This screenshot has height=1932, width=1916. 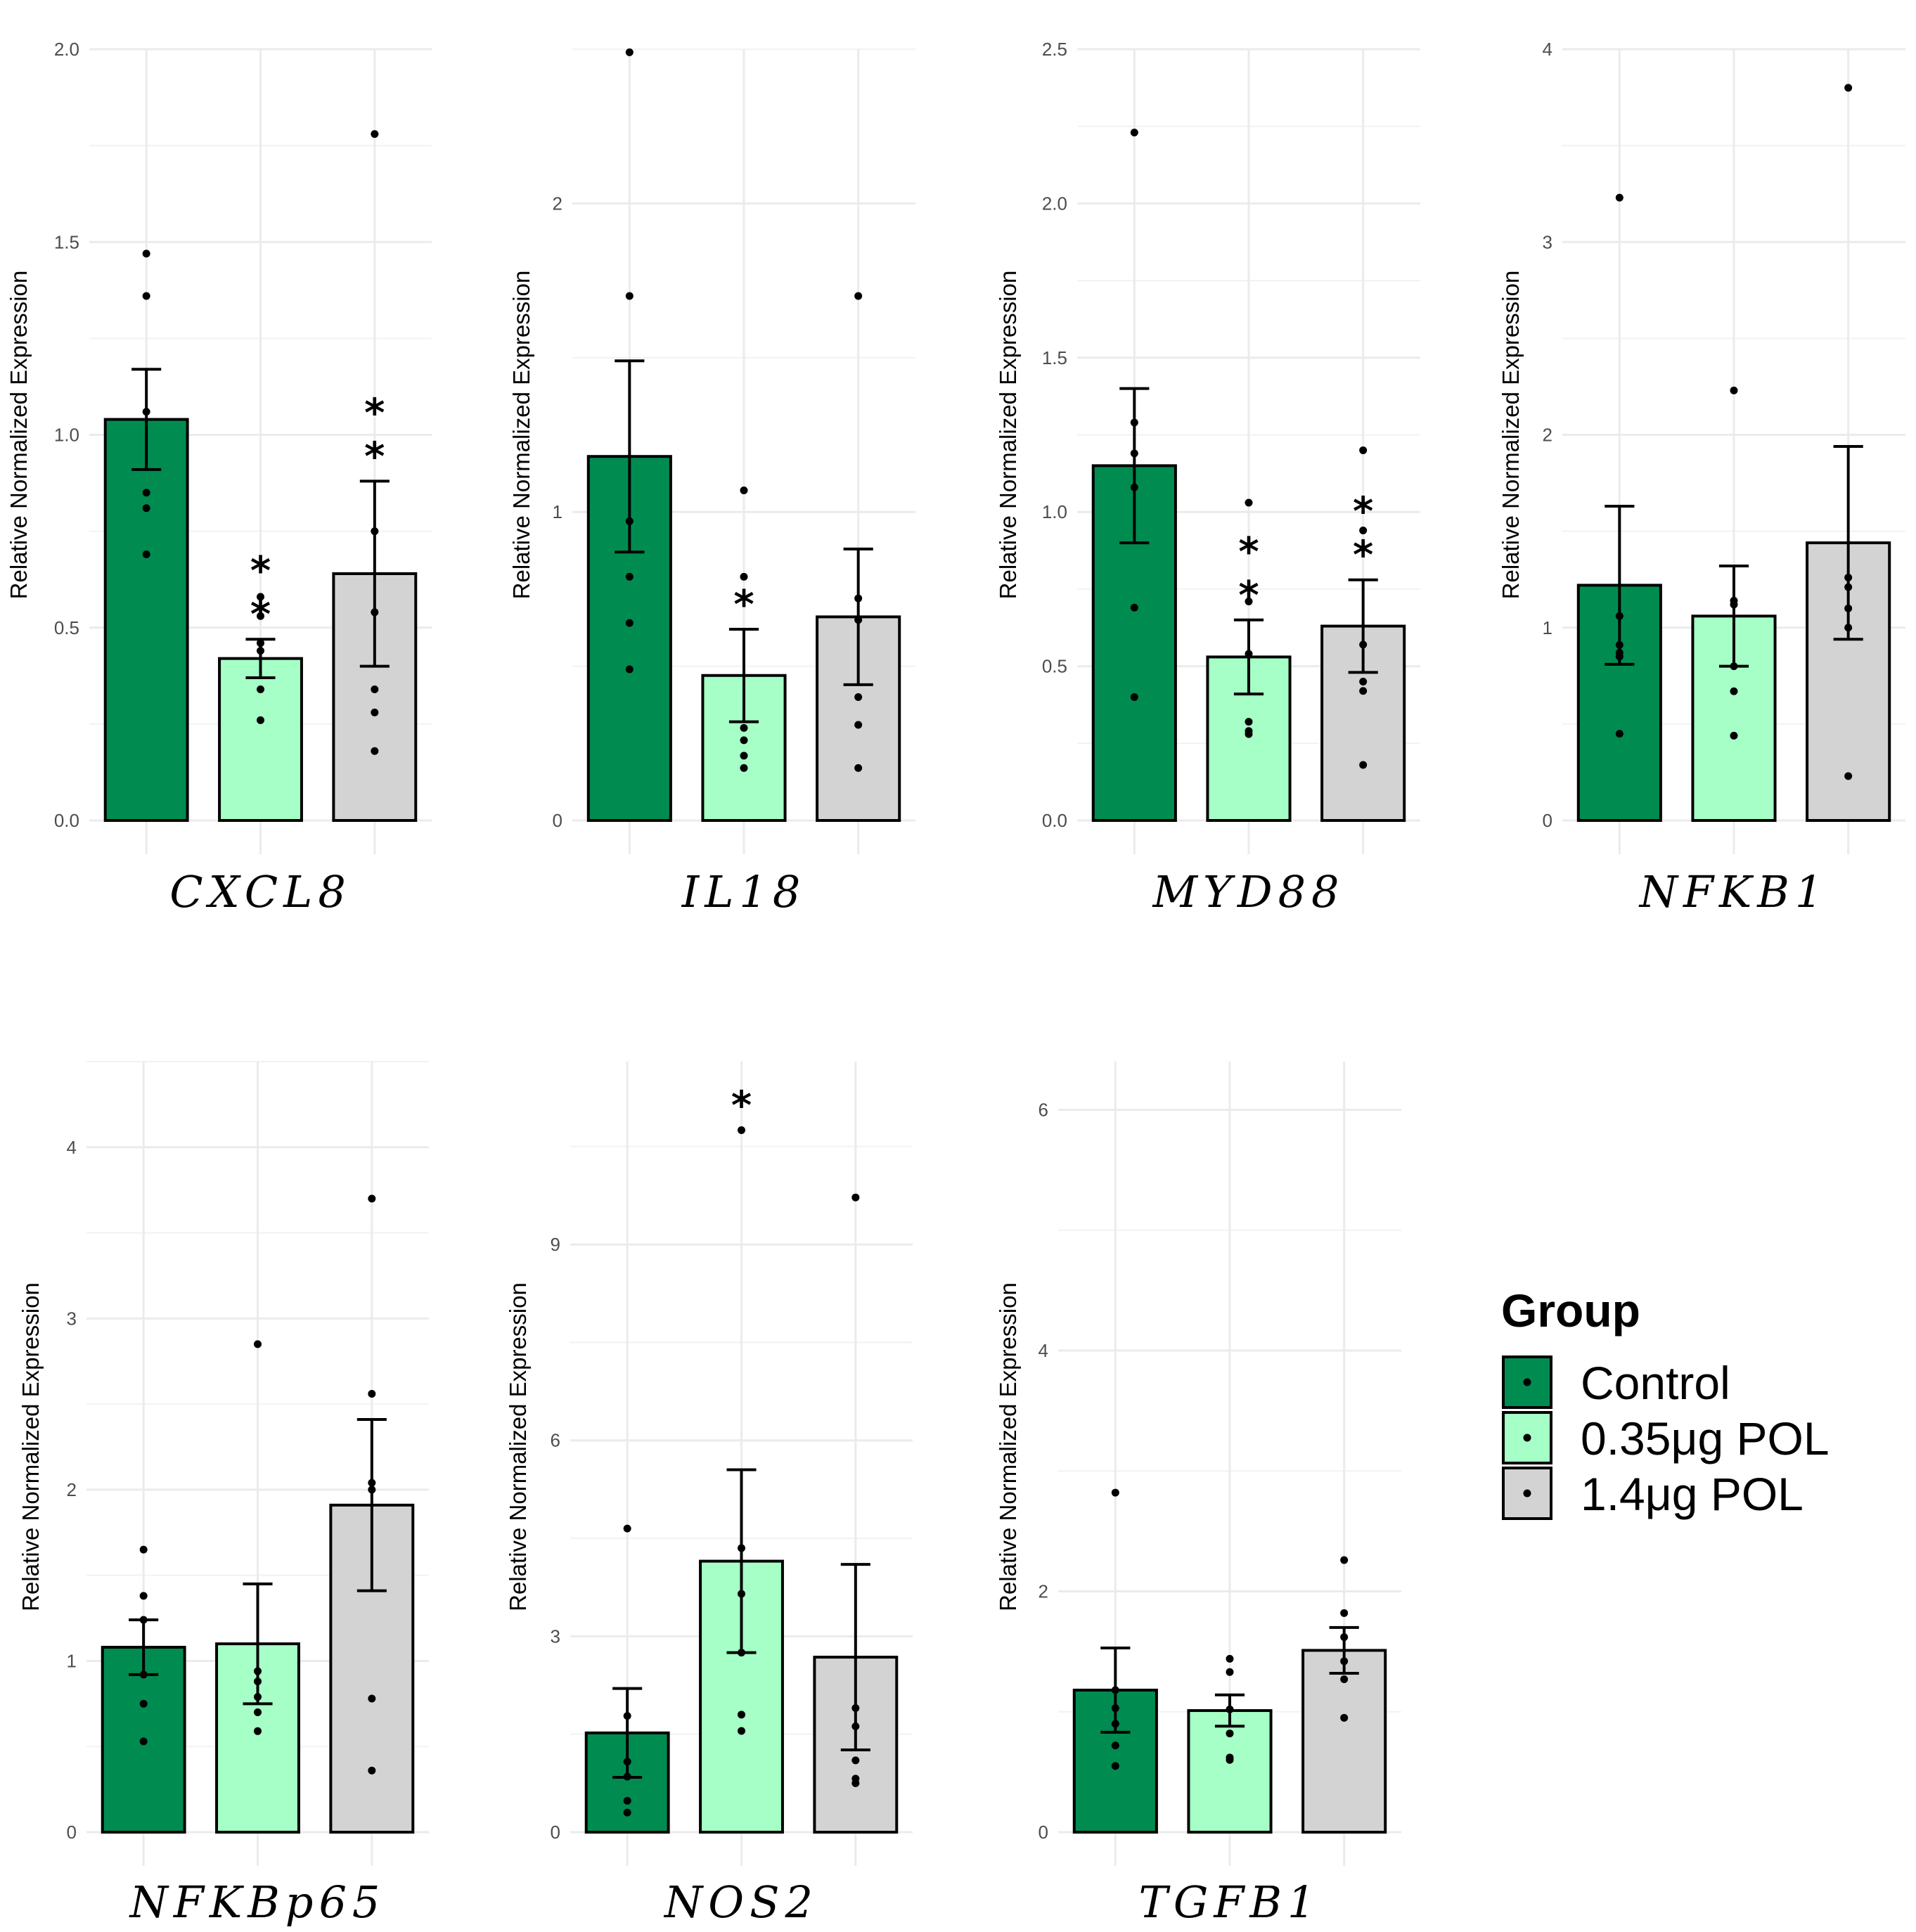 What do you see at coordinates (1054, 820) in the screenshot?
I see `y-tick-label: 0.0` at bounding box center [1054, 820].